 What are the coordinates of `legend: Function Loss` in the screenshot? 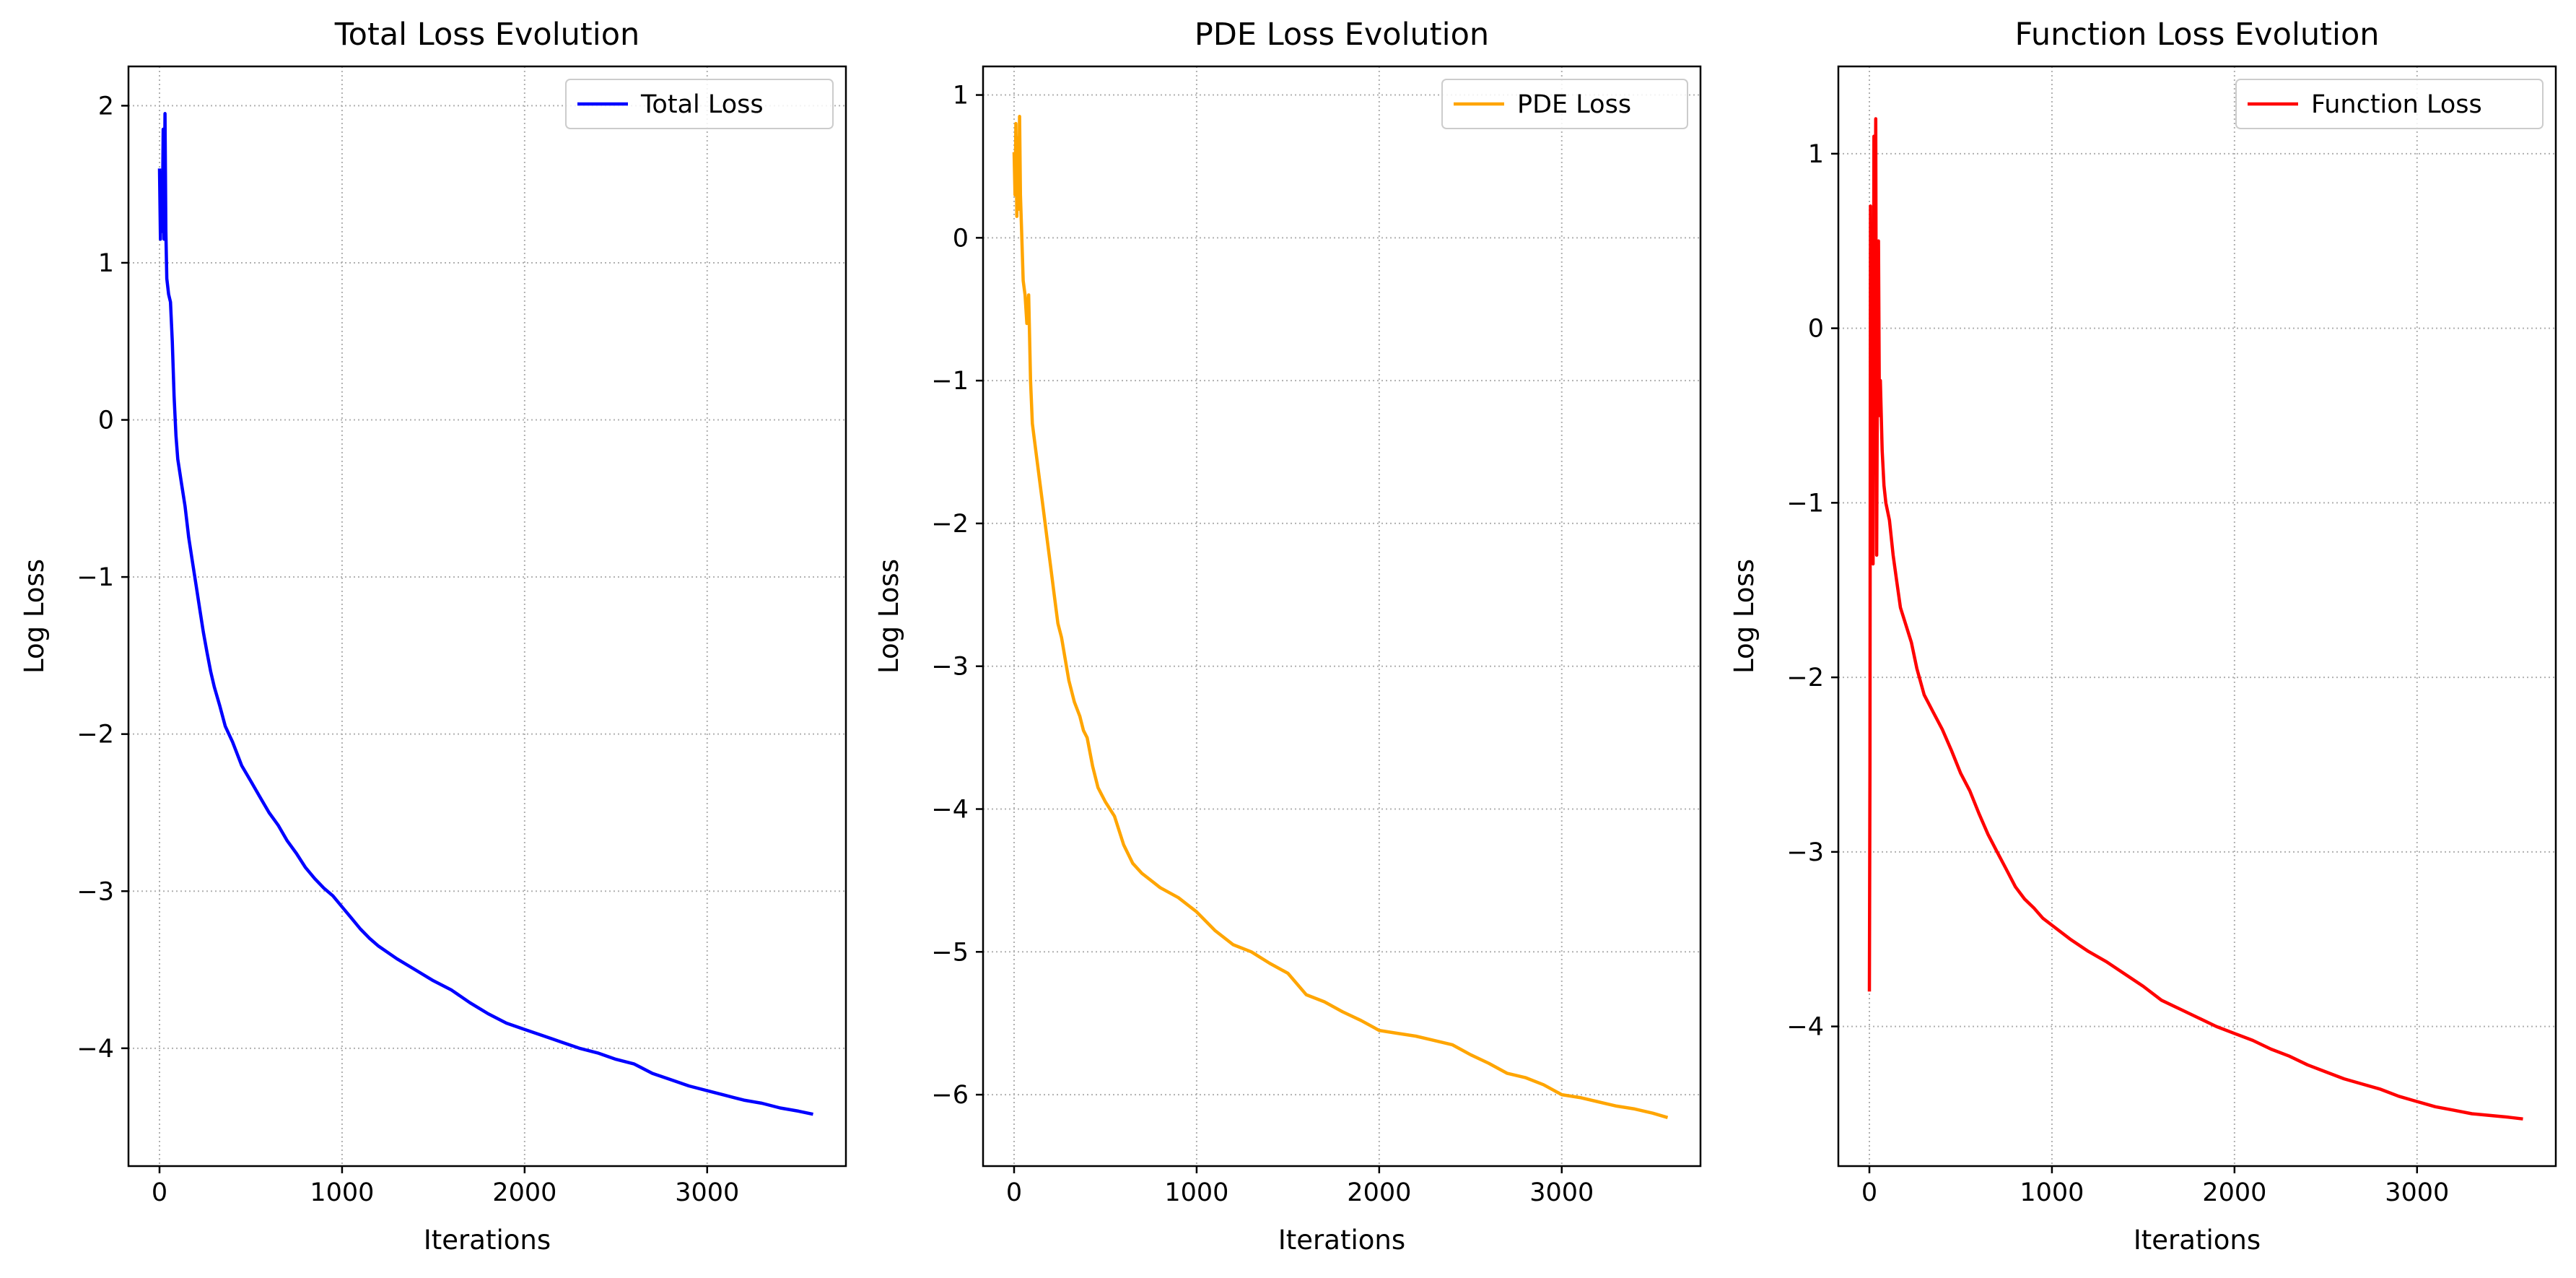 It's located at (2389, 104).